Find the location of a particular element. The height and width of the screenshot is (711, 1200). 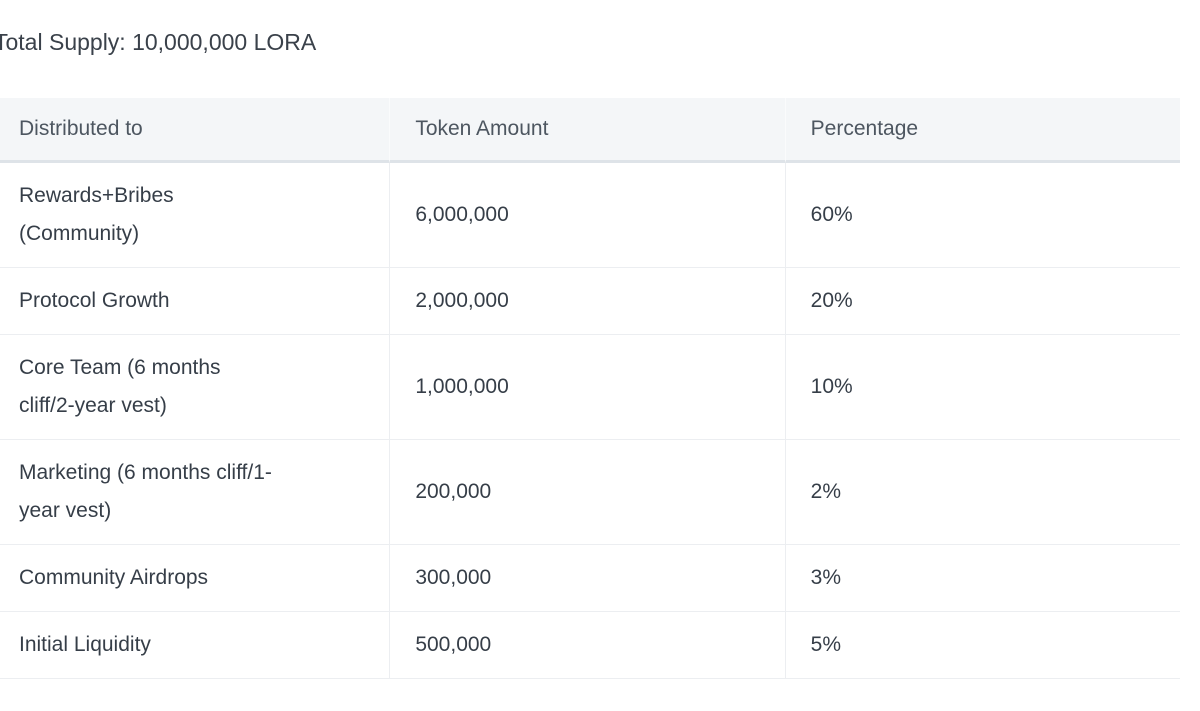

percentage-cell: 60% is located at coordinates (982, 215).